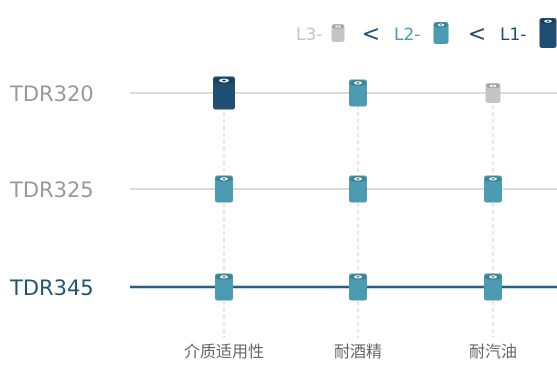 The image size is (557, 366). What do you see at coordinates (338, 33) in the screenshot?
I see `legend-marker-l3` at bounding box center [338, 33].